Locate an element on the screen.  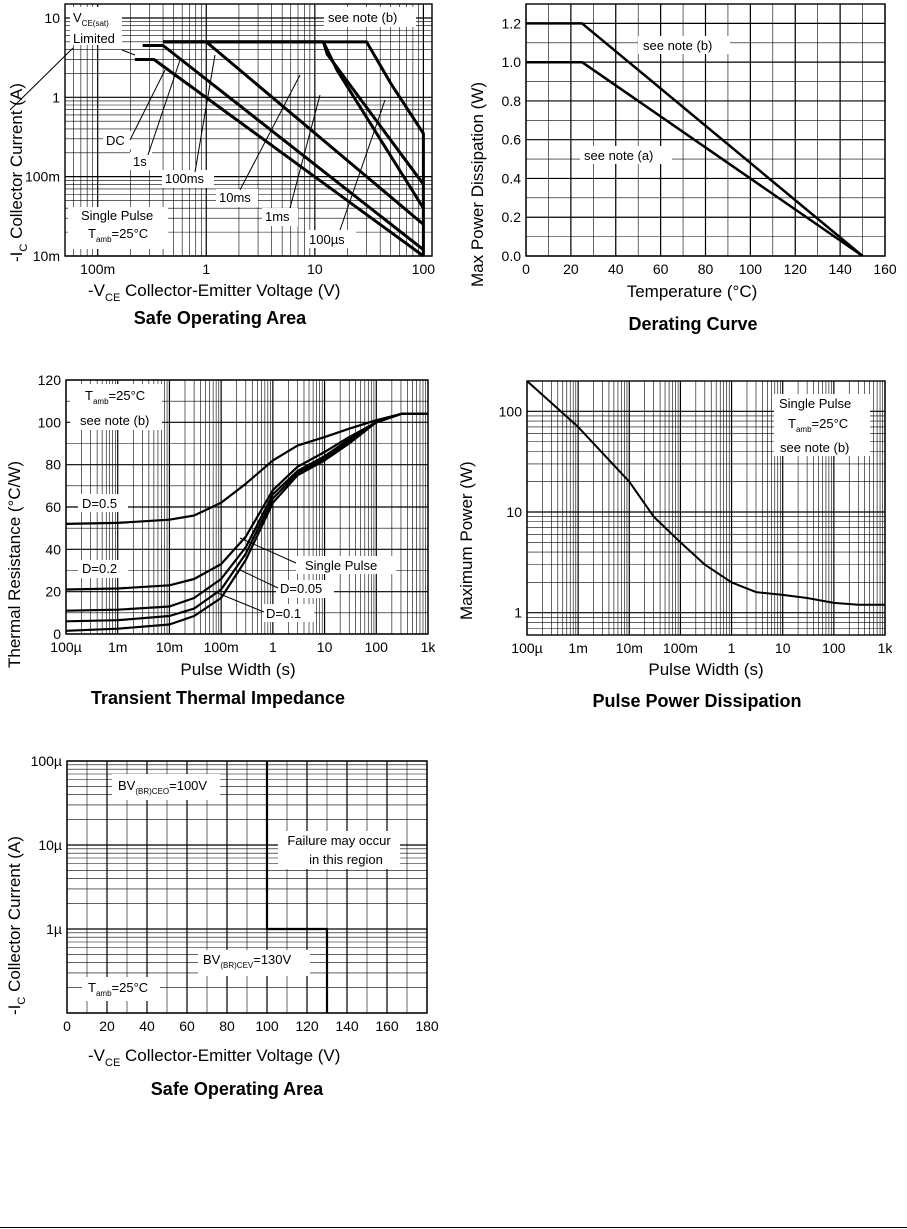
thermal-chart-frame is located at coordinates (247, 507).